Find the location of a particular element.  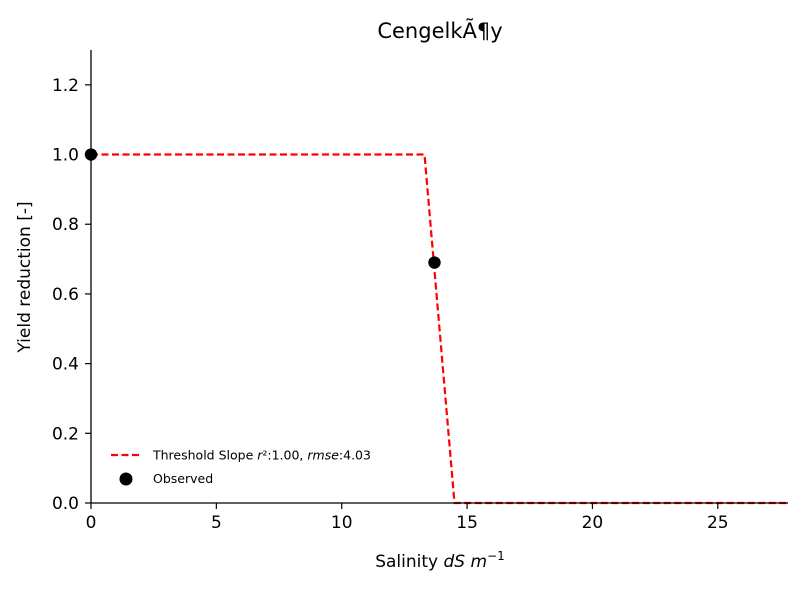

y-tick-label: 0.8 is located at coordinates (65, 225).